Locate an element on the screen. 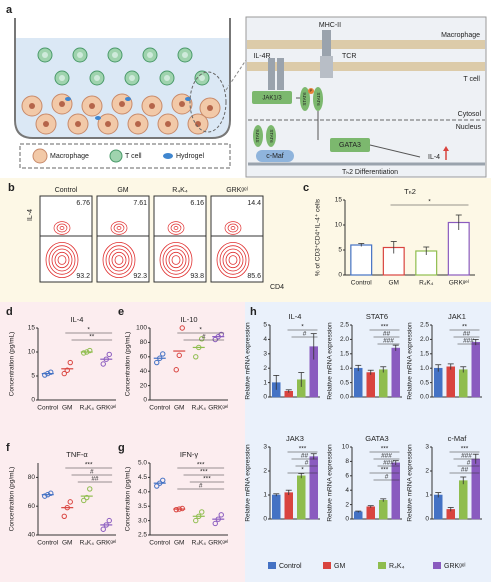 The image size is (491, 582). label: P is located at coordinates (311, 90).